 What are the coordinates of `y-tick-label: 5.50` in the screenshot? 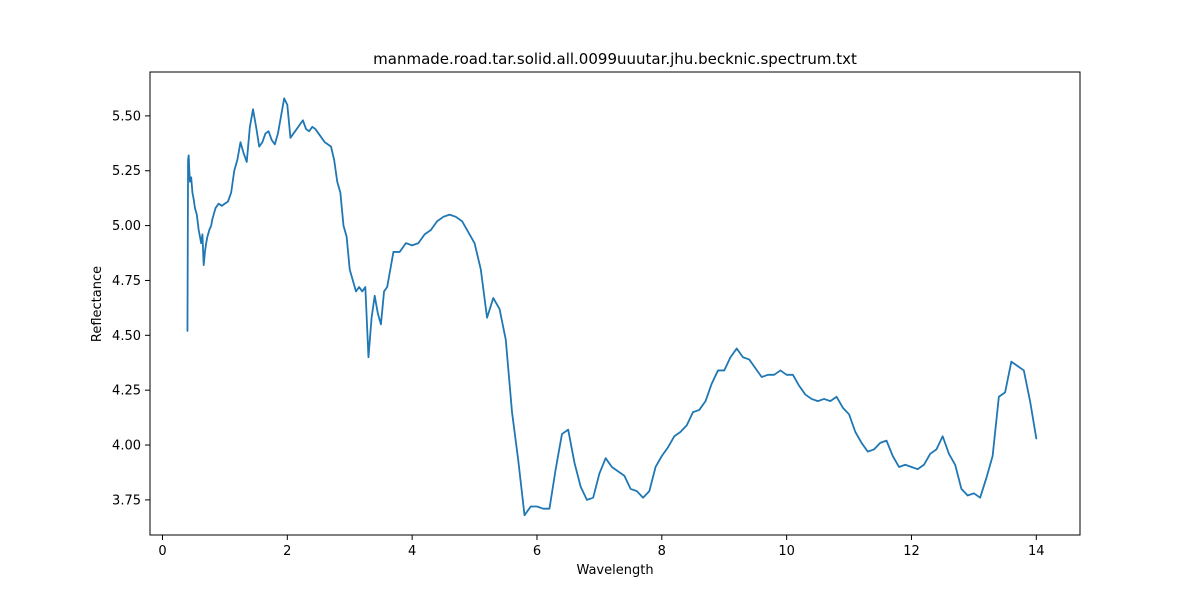 It's located at (126, 116).